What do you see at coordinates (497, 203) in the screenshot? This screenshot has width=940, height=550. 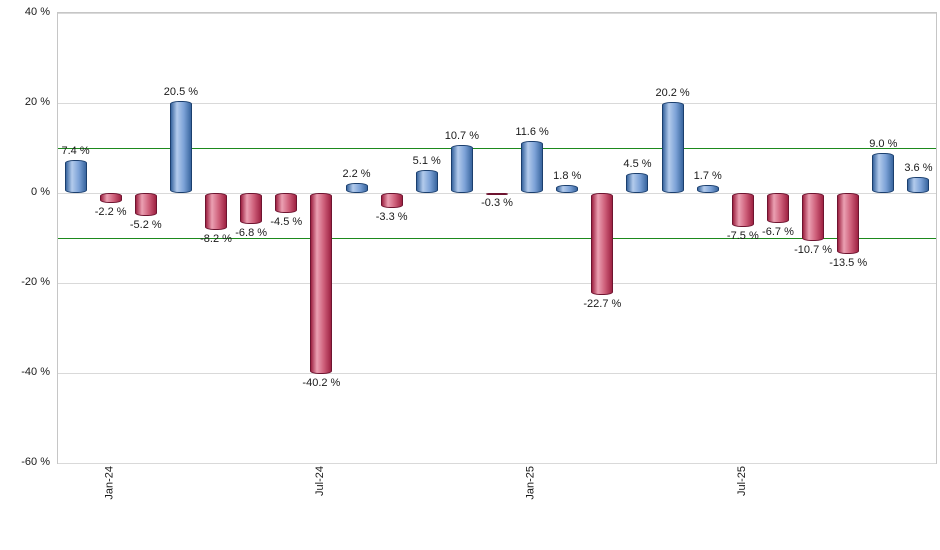 I see `bar-value-label: -0.3 %` at bounding box center [497, 203].